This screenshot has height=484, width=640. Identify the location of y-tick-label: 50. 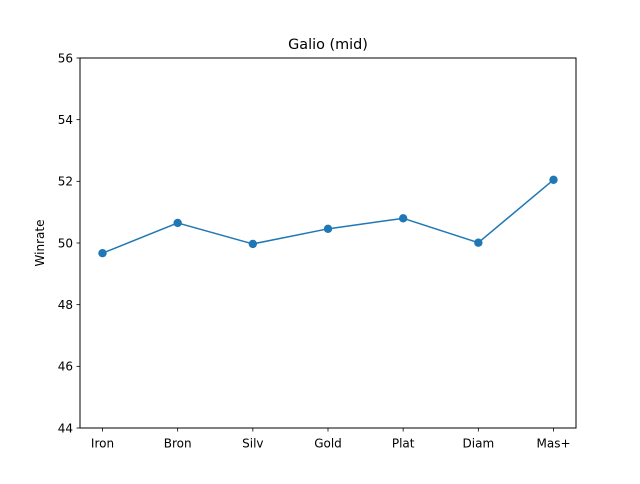
(65, 243).